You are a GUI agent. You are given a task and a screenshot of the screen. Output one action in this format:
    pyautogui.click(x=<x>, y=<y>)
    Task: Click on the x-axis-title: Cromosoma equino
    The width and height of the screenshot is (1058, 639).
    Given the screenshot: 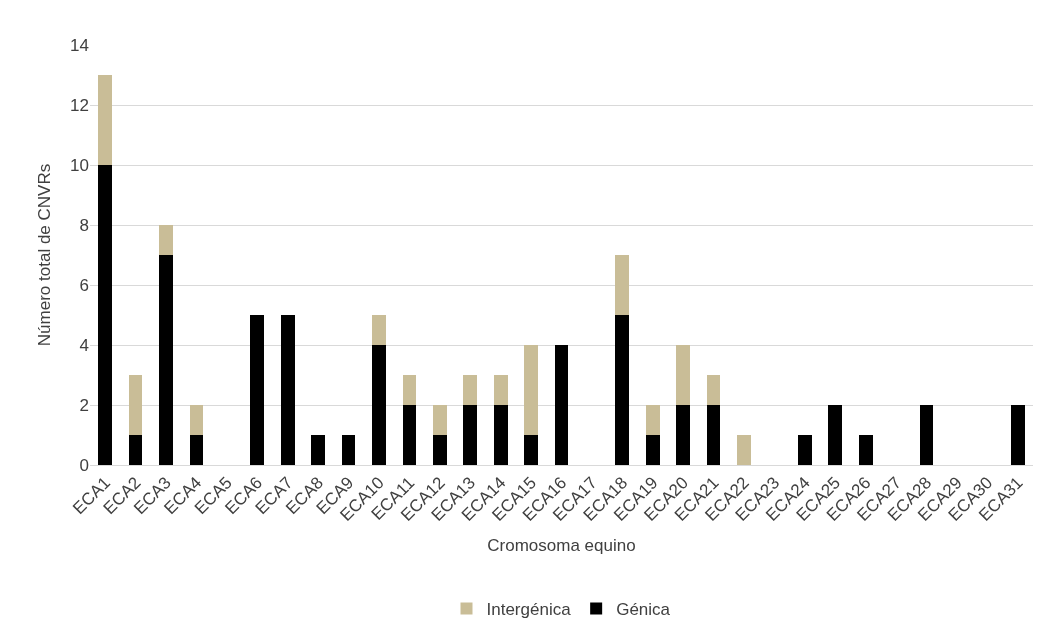 What is the action you would take?
    pyautogui.click(x=561, y=546)
    